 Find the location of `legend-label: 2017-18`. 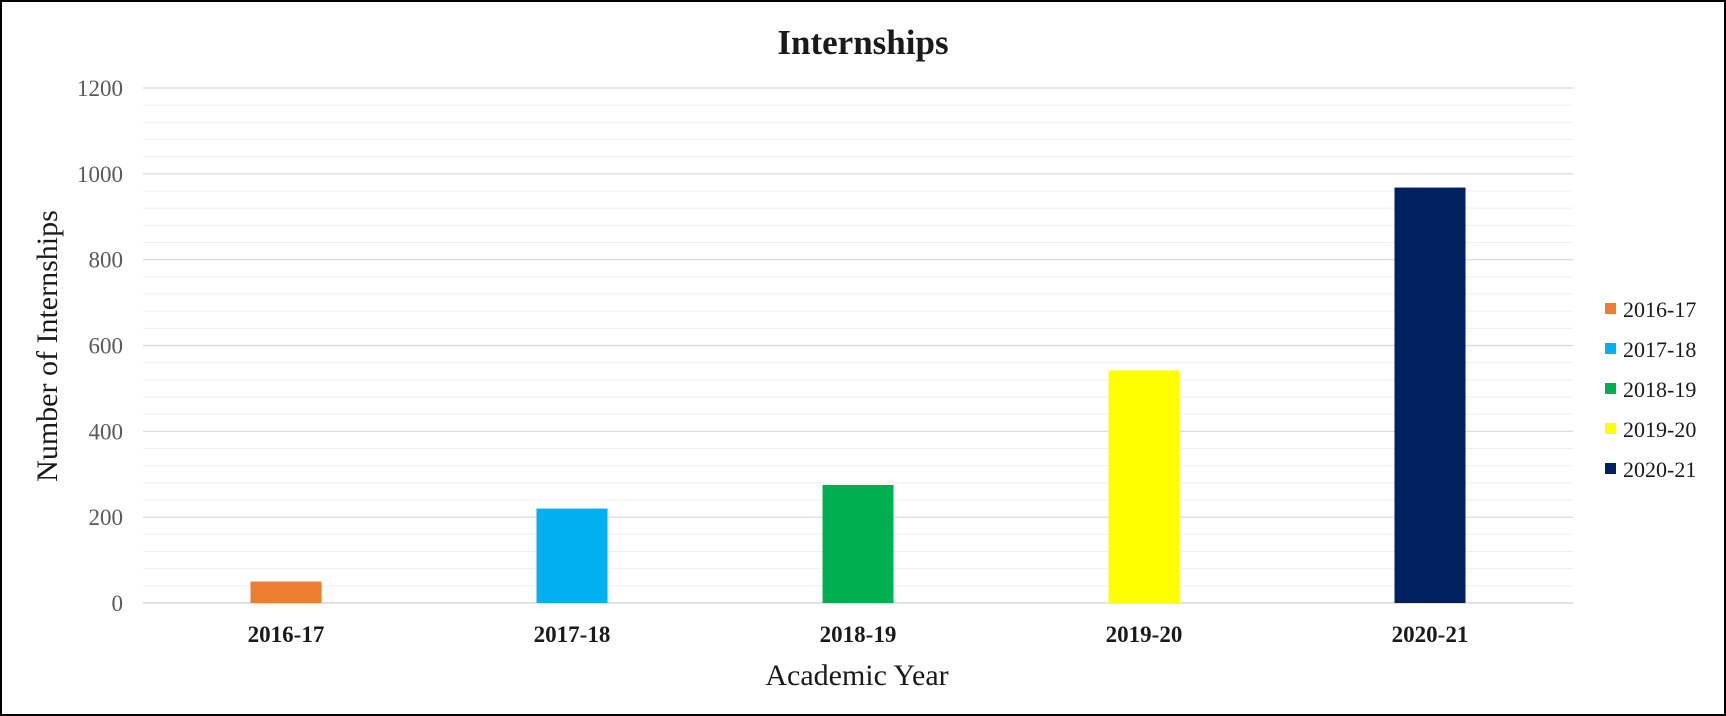

legend-label: 2017-18 is located at coordinates (1659, 349).